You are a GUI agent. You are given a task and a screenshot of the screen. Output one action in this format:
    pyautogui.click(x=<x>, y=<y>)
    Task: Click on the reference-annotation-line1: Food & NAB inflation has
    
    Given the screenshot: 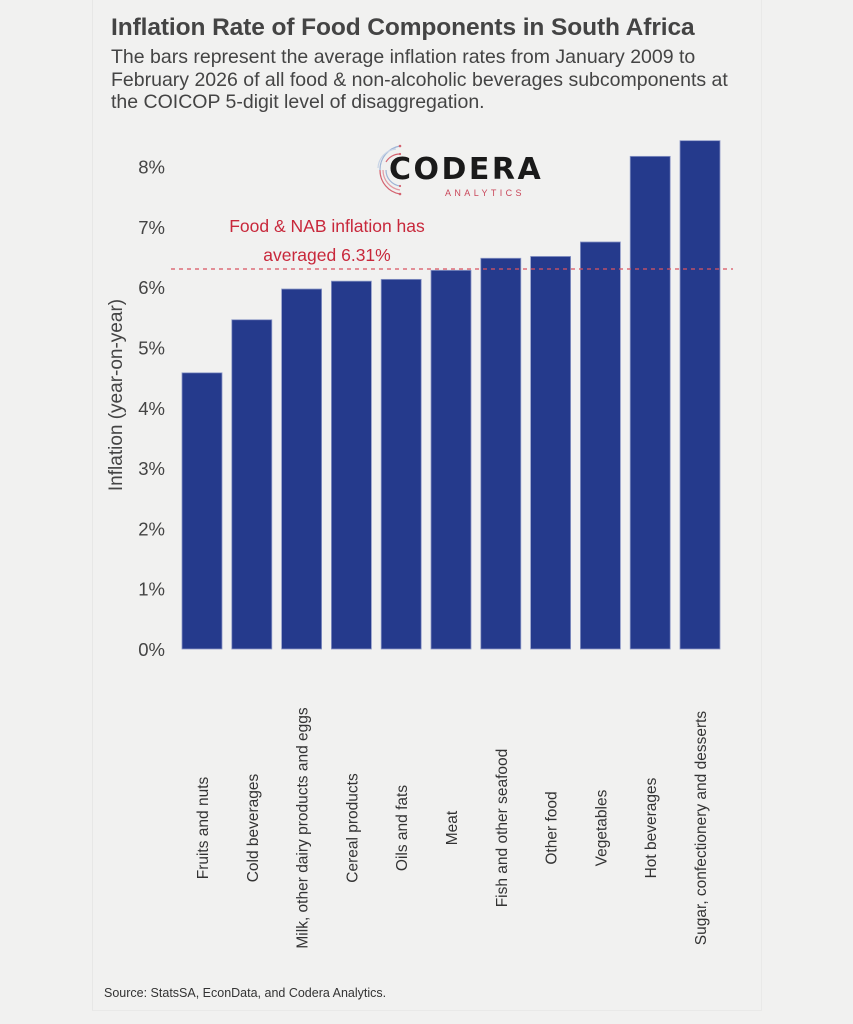 What is the action you would take?
    pyautogui.click(x=327, y=226)
    